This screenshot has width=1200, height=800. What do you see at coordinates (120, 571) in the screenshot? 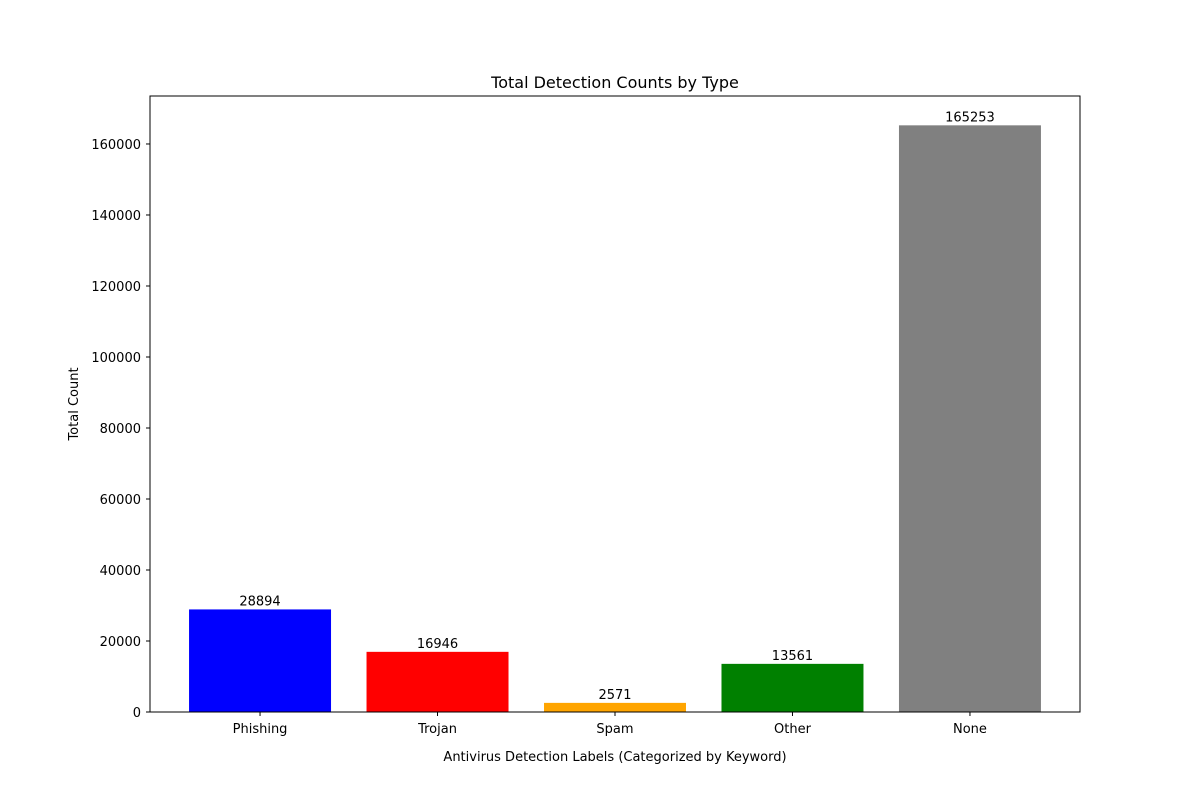
I see `y-tick-label: 40000` at bounding box center [120, 571].